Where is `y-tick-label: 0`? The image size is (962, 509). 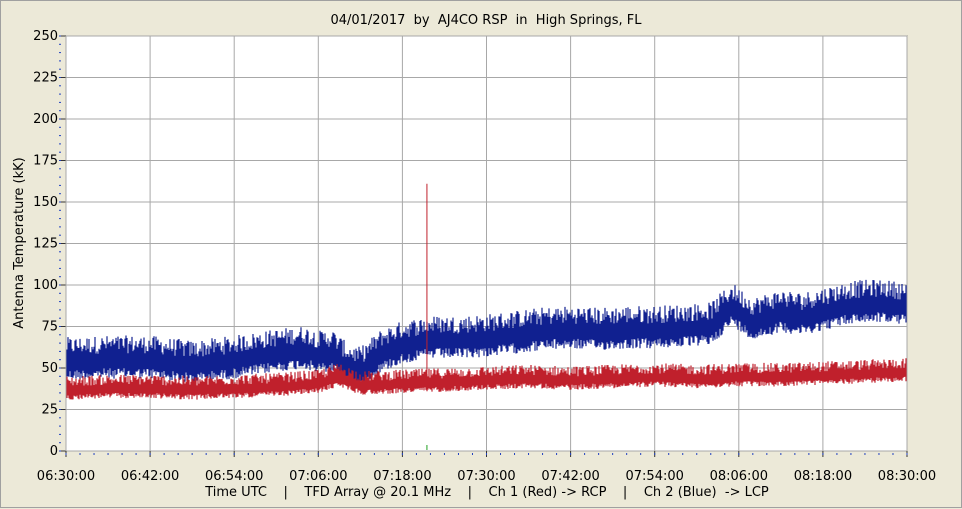
y-tick-label: 0 is located at coordinates (54, 451).